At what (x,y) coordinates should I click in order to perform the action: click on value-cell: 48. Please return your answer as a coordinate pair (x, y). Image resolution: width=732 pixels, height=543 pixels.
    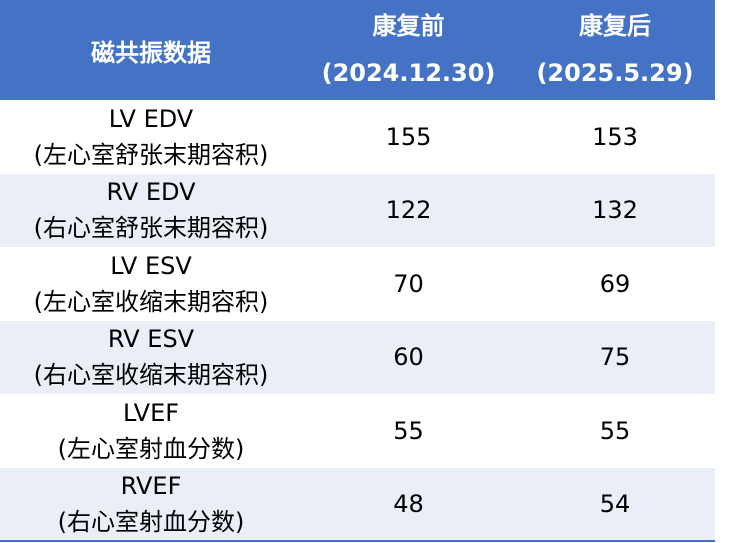
    Looking at the image, I should click on (408, 505).